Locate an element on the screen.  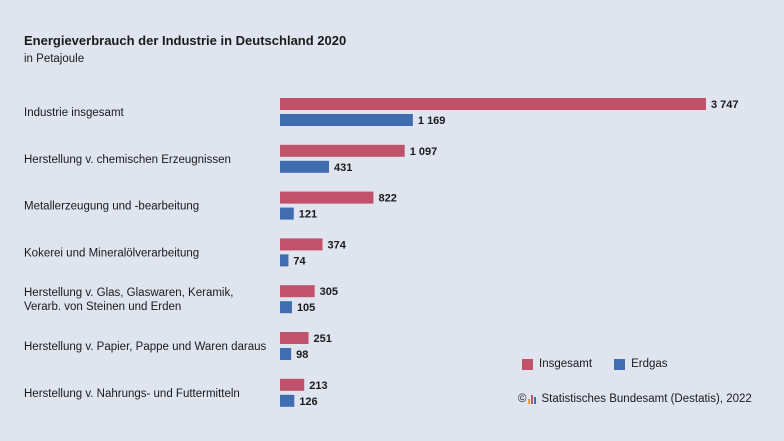
value-label-erdgas: 431 is located at coordinates (343, 168).